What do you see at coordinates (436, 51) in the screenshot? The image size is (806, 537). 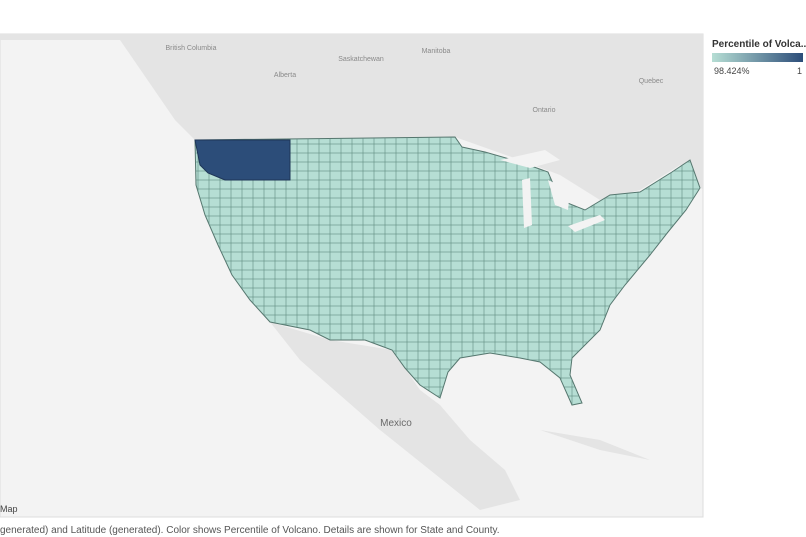 I see `place-label: Manitoba` at bounding box center [436, 51].